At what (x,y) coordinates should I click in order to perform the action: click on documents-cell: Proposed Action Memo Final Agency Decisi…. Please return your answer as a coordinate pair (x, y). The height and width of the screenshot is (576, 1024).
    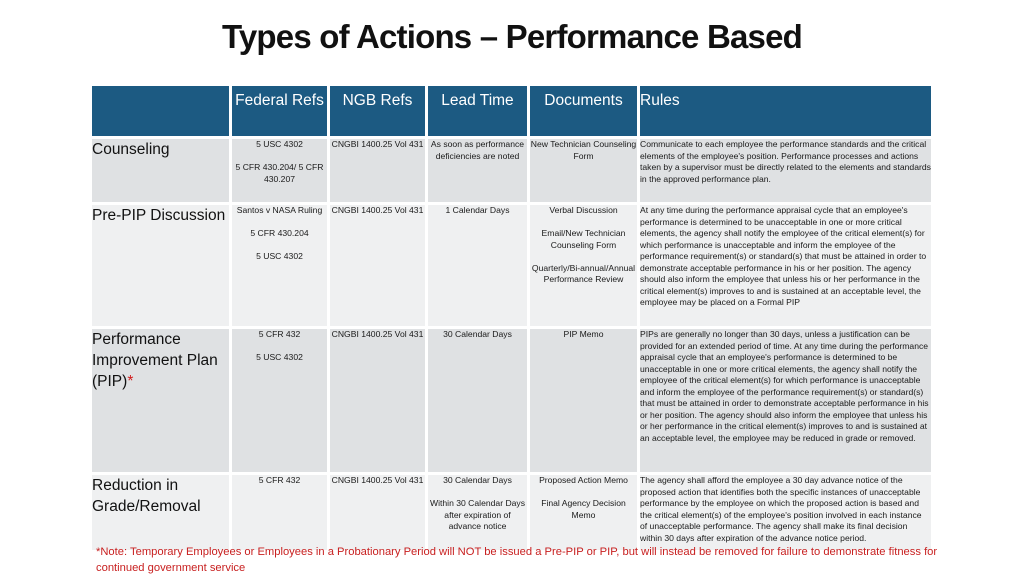
    Looking at the image, I should click on (583, 512).